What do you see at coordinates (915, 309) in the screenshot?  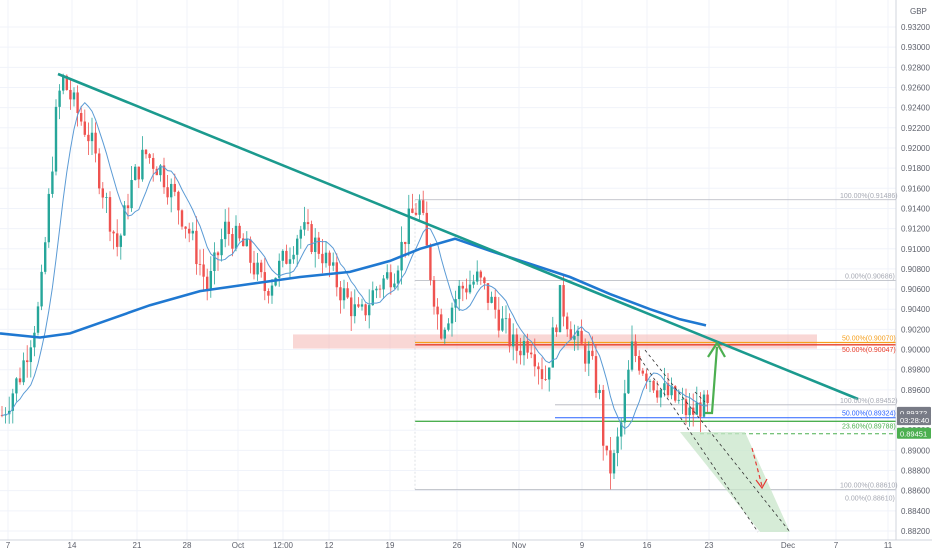 I see `price-tick-label: 0.90400` at bounding box center [915, 309].